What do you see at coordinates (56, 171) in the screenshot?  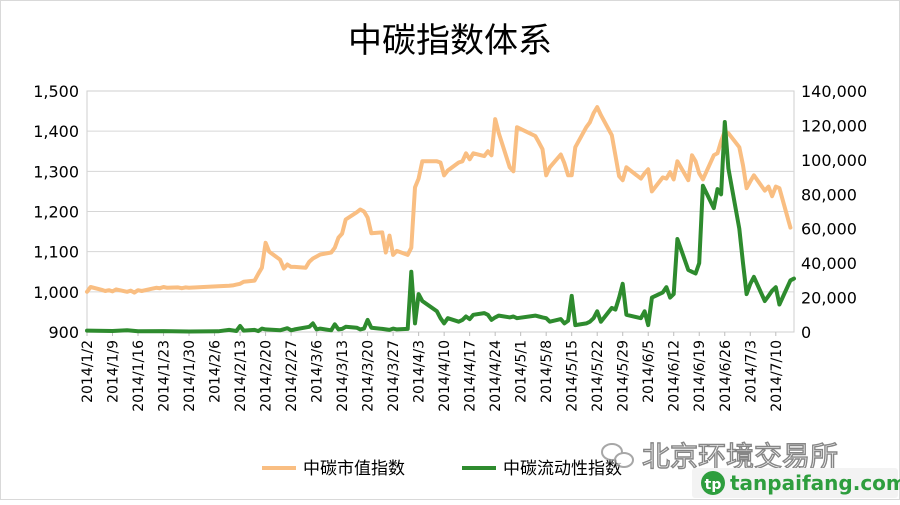 I see `y-left-tick-label: 1,300` at bounding box center [56, 171].